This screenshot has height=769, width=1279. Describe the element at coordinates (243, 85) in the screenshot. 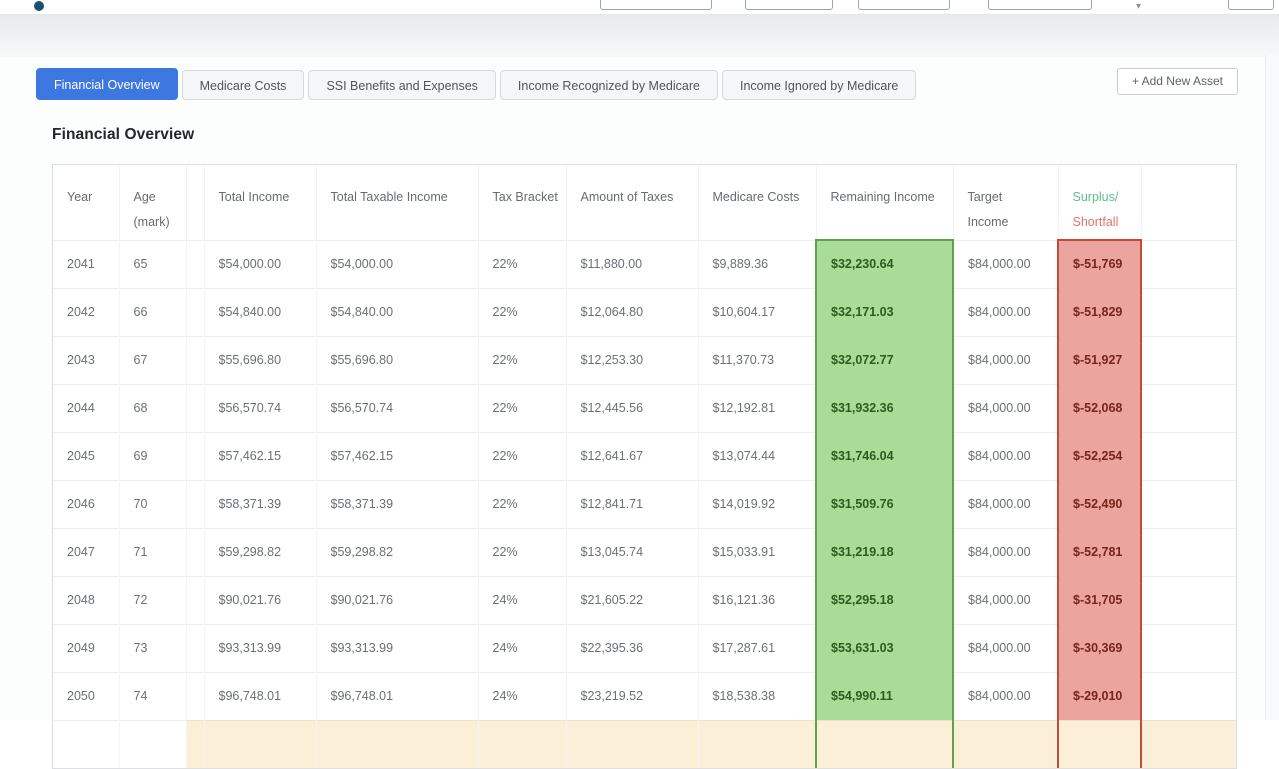

I see `tab-medicare-costs: Medicare Costs` at that location.